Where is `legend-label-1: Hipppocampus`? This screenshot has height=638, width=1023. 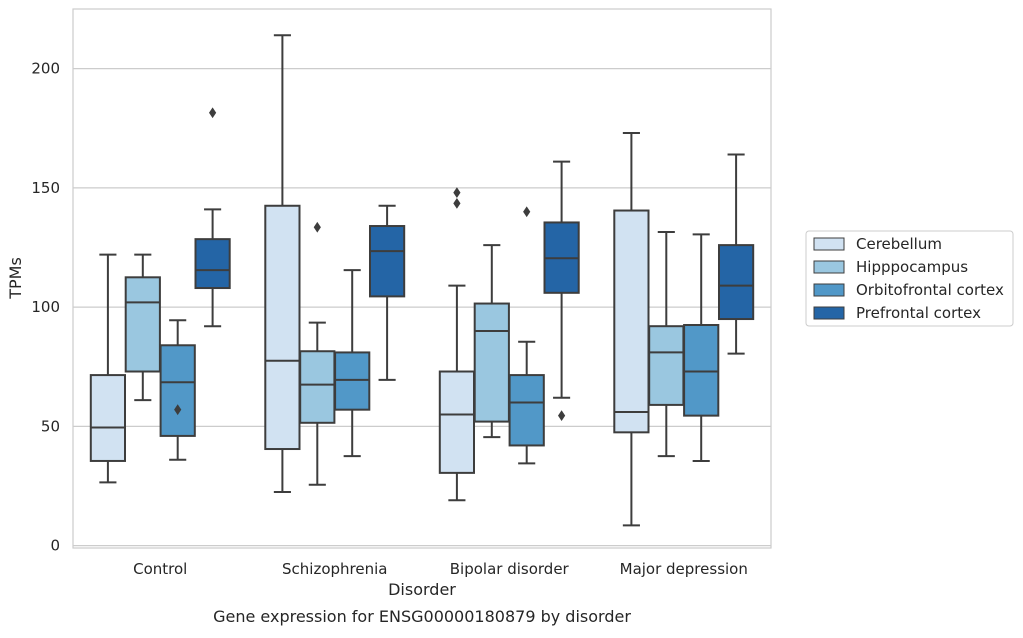 legend-label-1: Hipppocampus is located at coordinates (912, 267).